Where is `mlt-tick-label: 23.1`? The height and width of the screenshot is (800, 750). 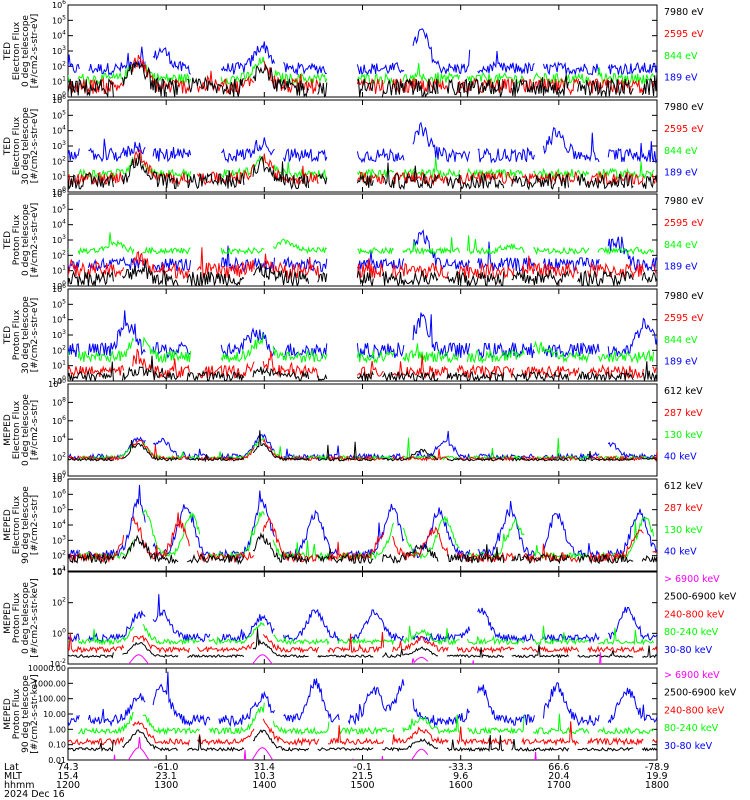 mlt-tick-label: 23.1 is located at coordinates (166, 776).